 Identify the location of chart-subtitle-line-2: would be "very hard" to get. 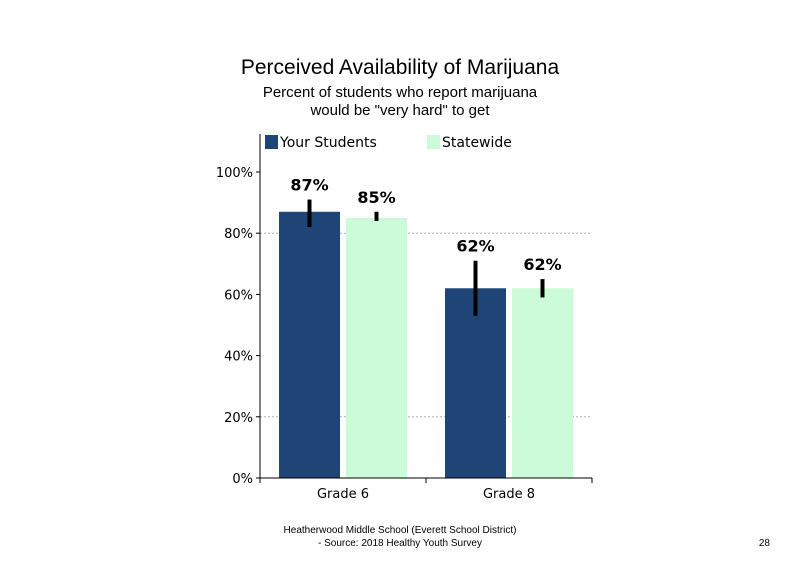
(400, 110).